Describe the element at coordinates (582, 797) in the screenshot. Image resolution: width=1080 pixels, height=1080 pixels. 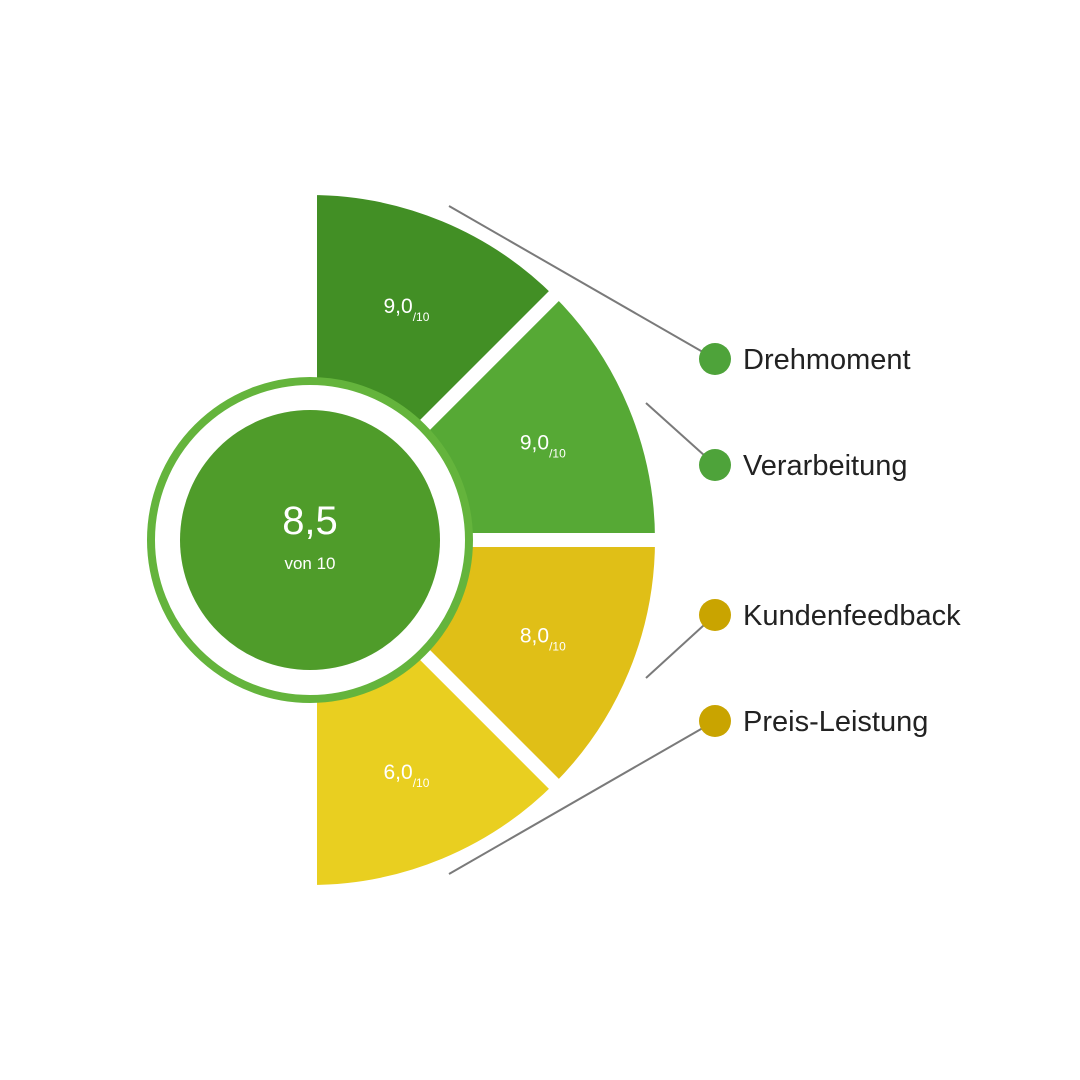
I see `leader-line-preis-leistung` at that location.